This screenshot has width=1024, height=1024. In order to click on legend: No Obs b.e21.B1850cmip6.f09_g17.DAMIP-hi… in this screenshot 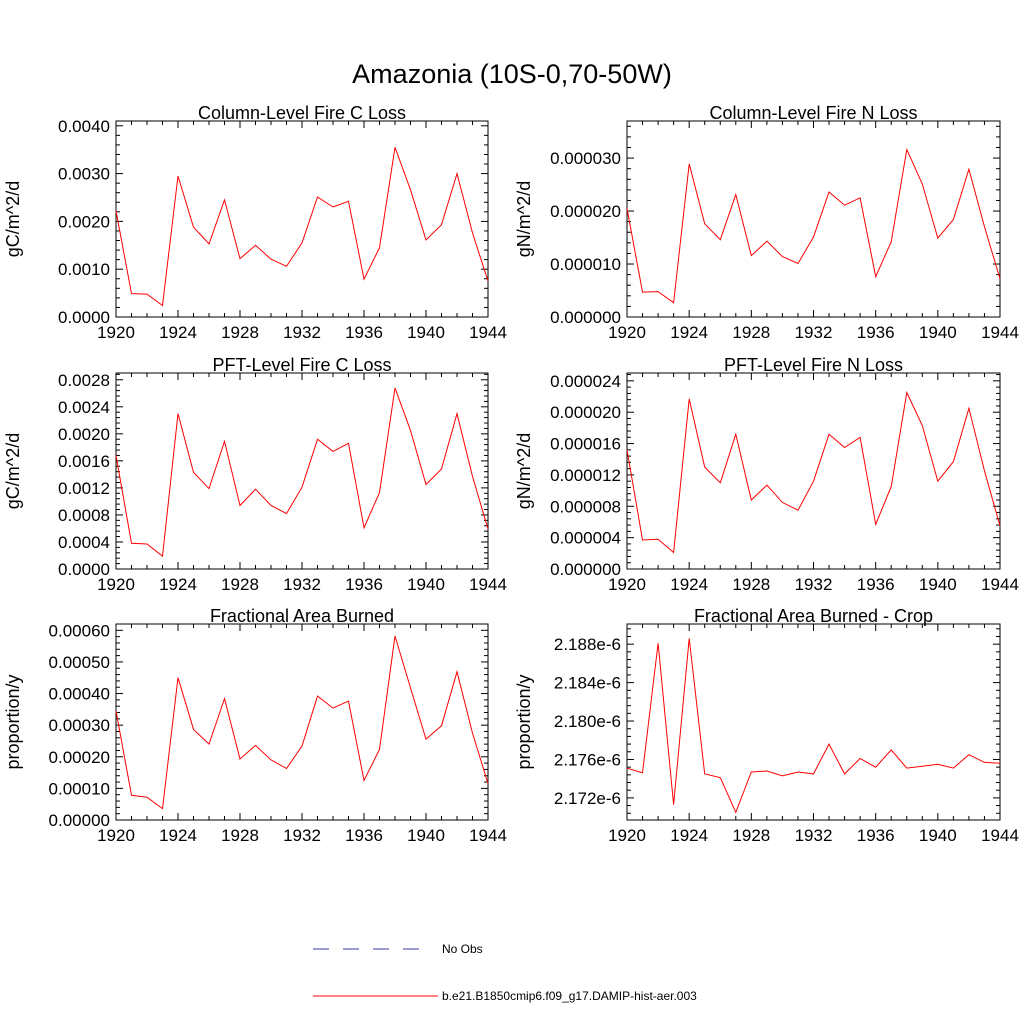, I will do `click(505, 972)`.